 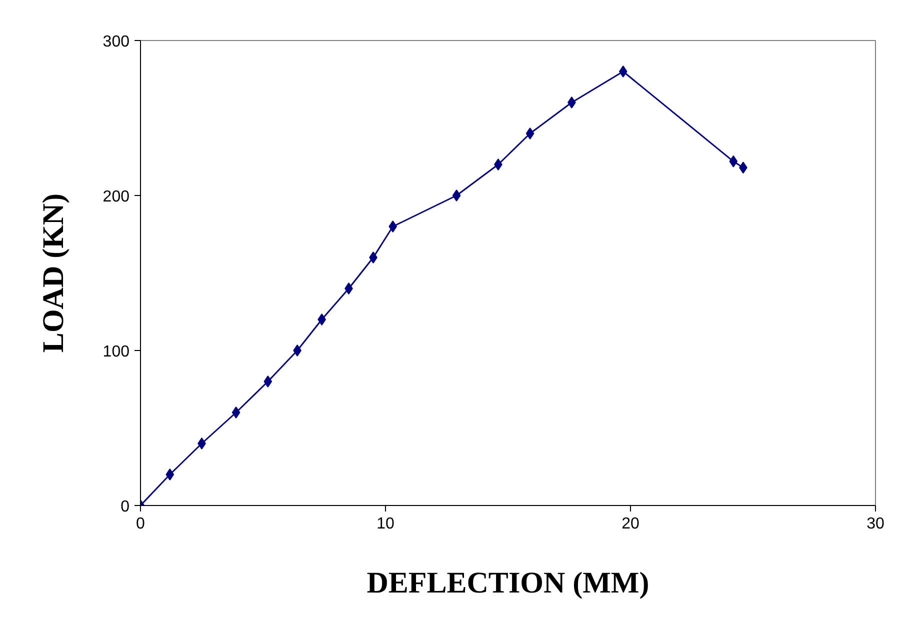 I want to click on y-tick-label: 300, so click(x=116, y=42).